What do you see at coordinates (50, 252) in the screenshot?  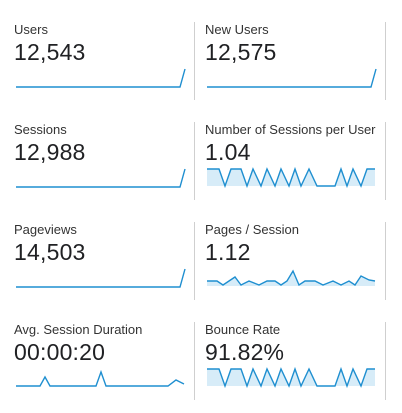 I see `metric-value: 14,503` at bounding box center [50, 252].